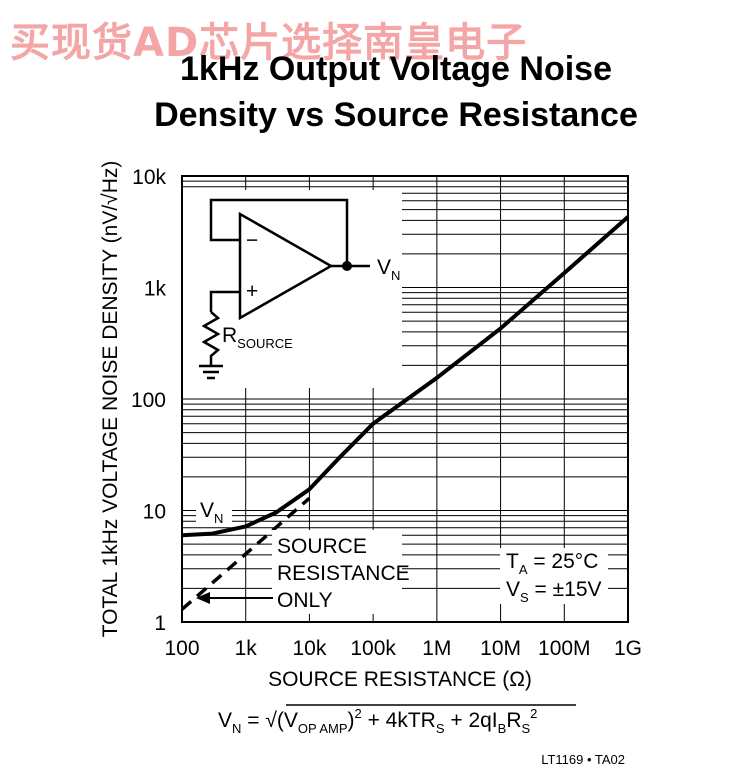 The width and height of the screenshot is (737, 782). I want to click on vn-label-bg, so click(214, 510).